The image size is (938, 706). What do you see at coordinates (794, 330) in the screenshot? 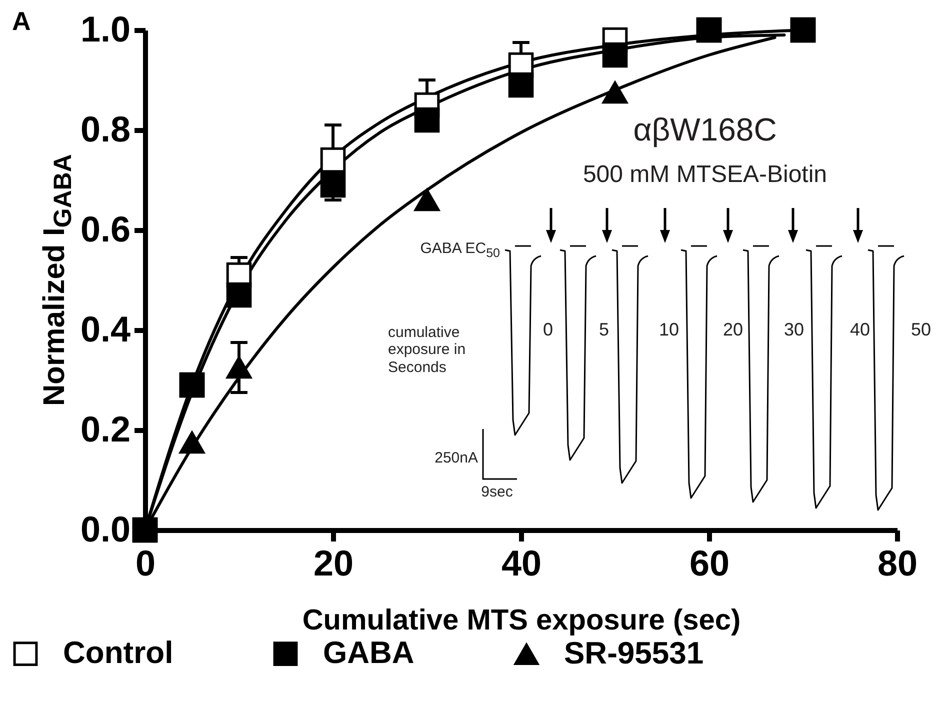
I see `annotation: 30` at bounding box center [794, 330].